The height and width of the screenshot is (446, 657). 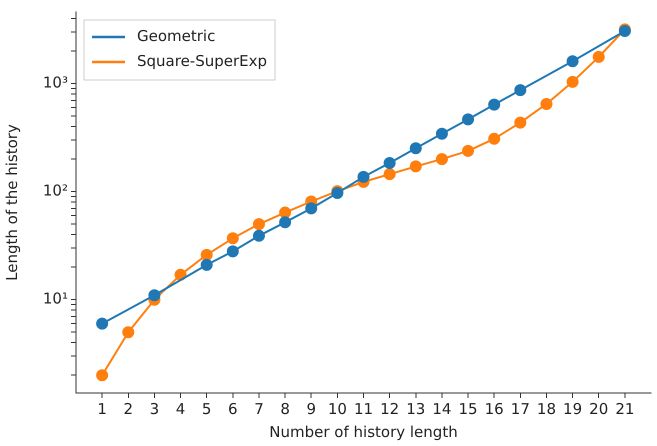 I want to click on x-axis-title: Number of history length, so click(x=363, y=431).